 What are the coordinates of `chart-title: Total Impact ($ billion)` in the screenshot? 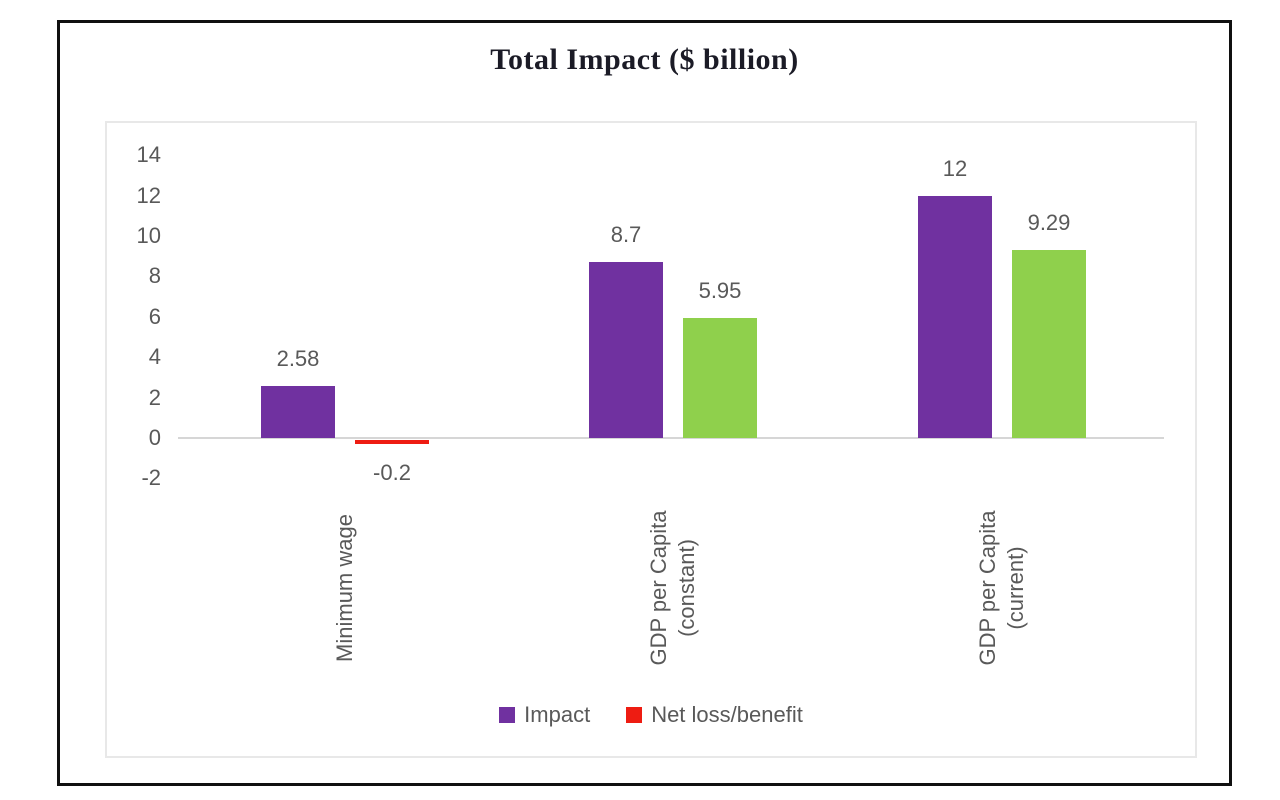 It's located at (644, 59).